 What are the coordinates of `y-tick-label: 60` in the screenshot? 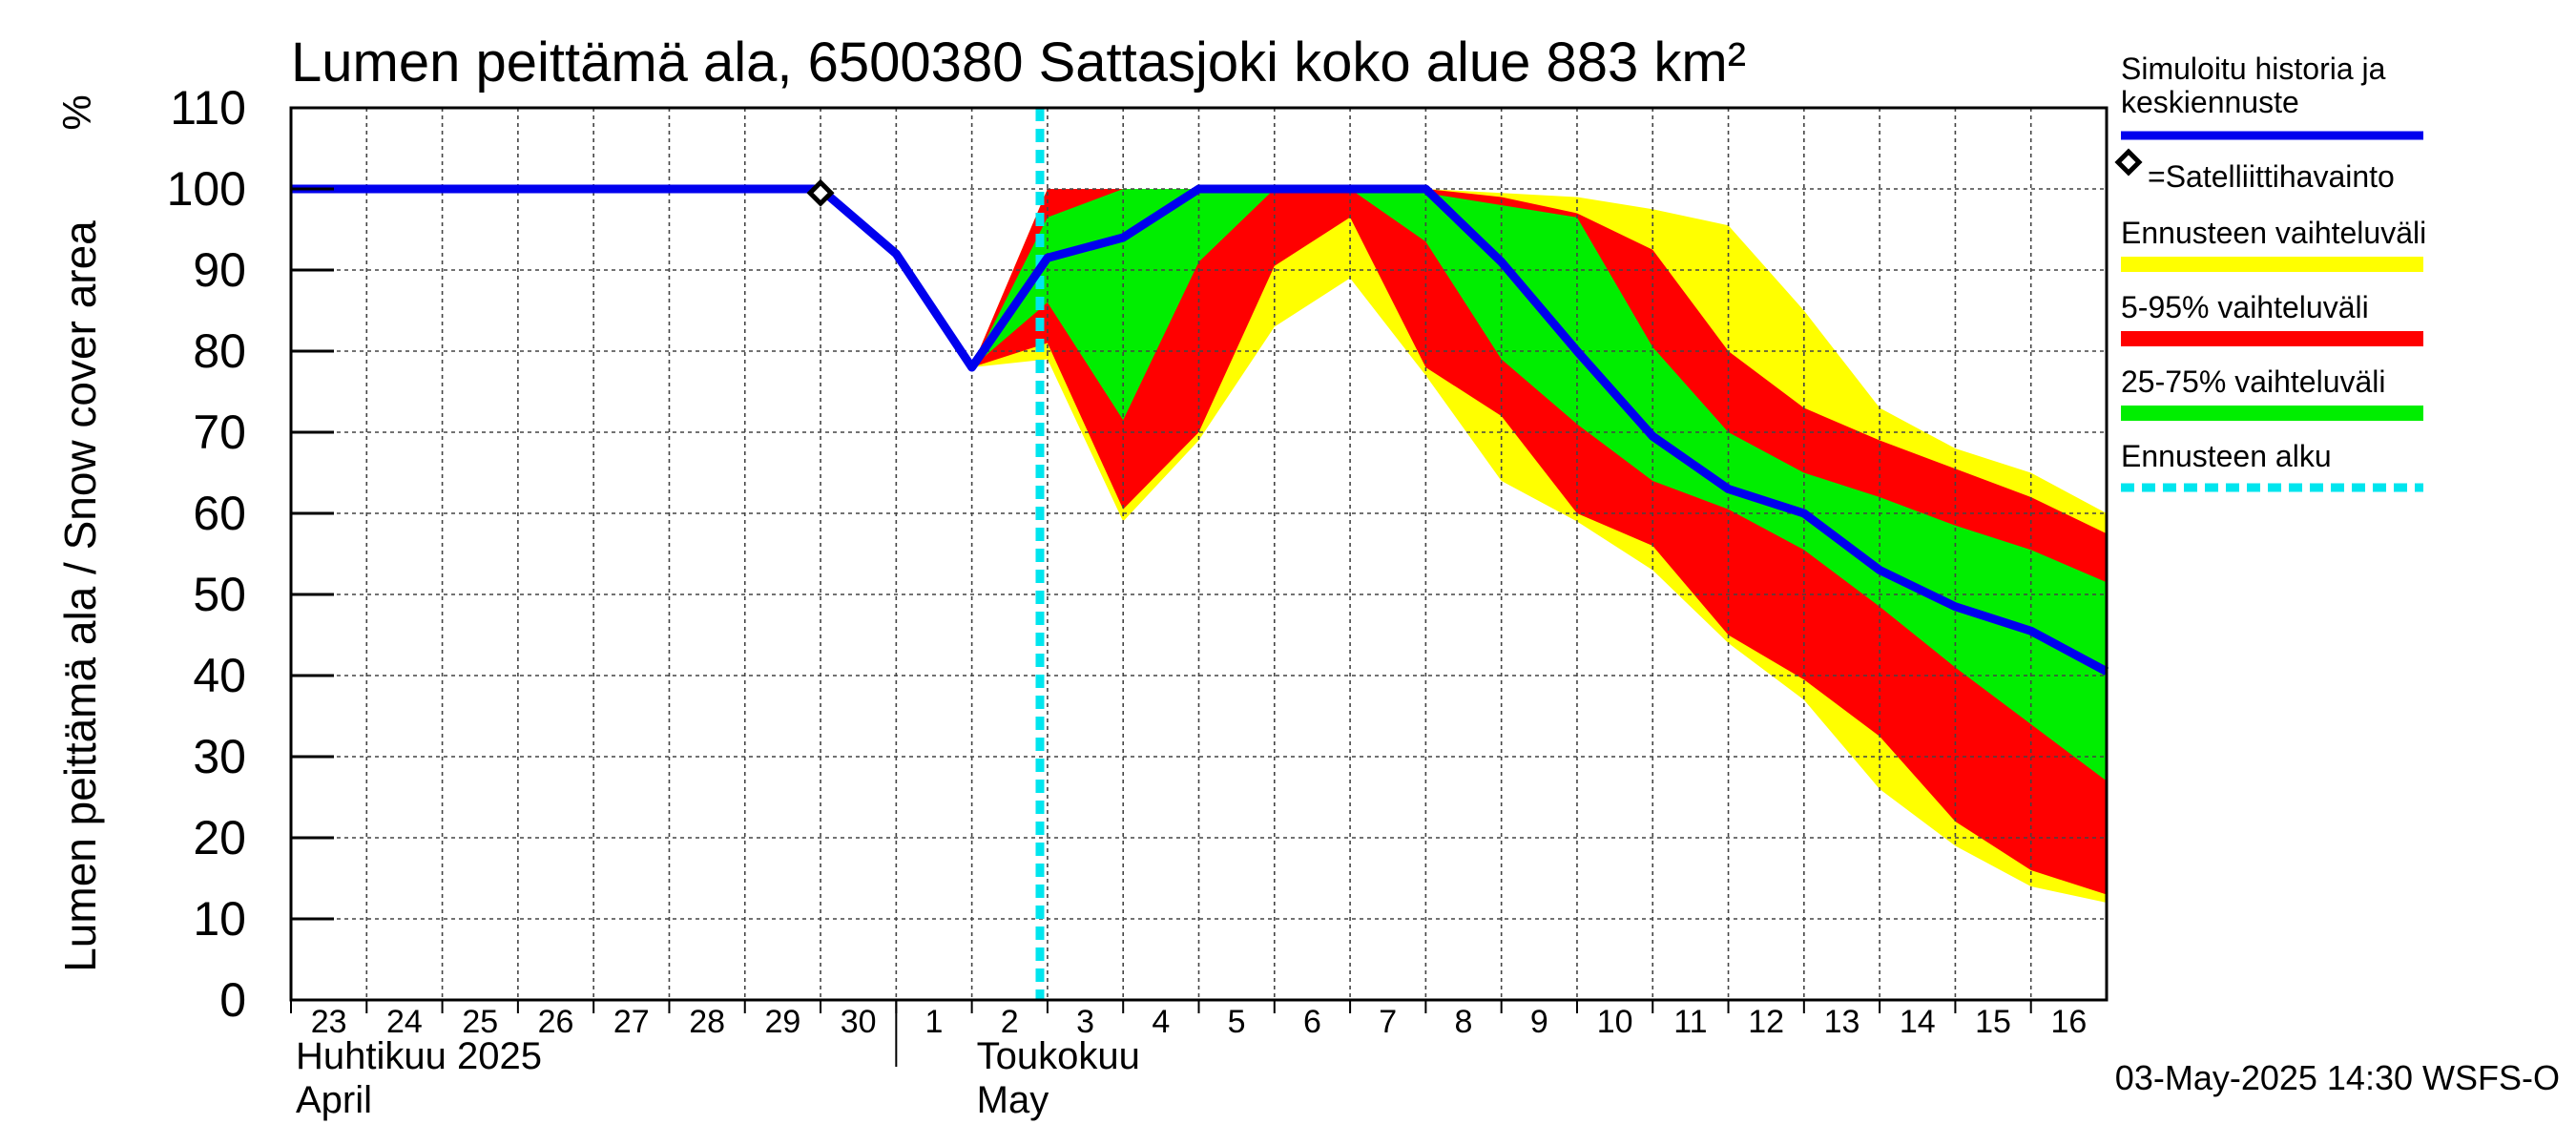 It's located at (219, 514).